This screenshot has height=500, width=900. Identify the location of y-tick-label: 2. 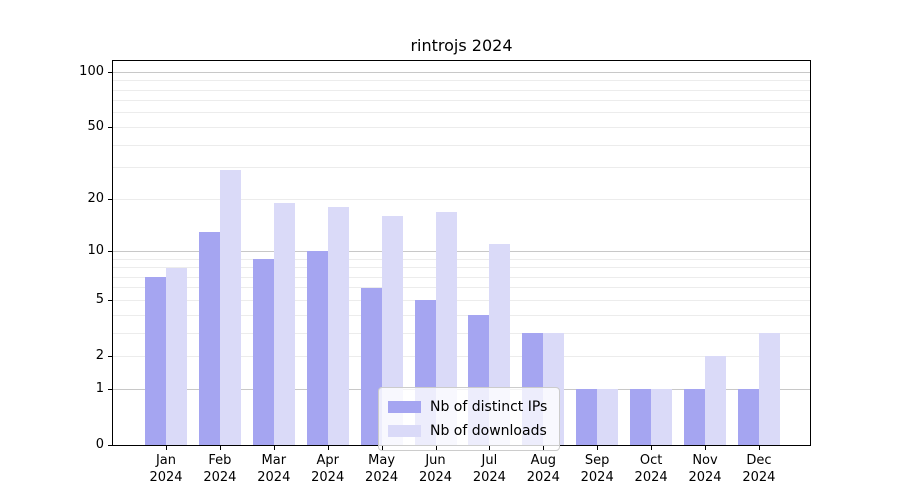
(99, 356).